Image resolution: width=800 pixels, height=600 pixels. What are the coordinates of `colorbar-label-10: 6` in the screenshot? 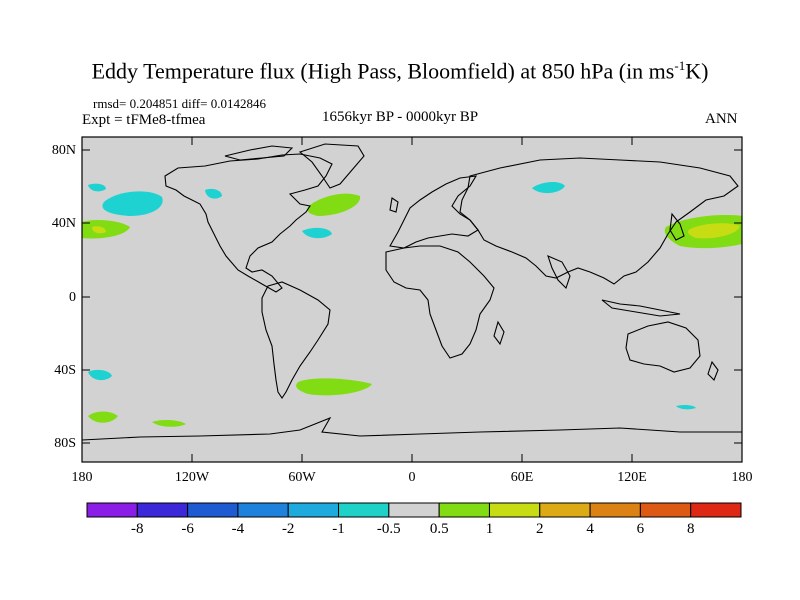 It's located at (640, 529).